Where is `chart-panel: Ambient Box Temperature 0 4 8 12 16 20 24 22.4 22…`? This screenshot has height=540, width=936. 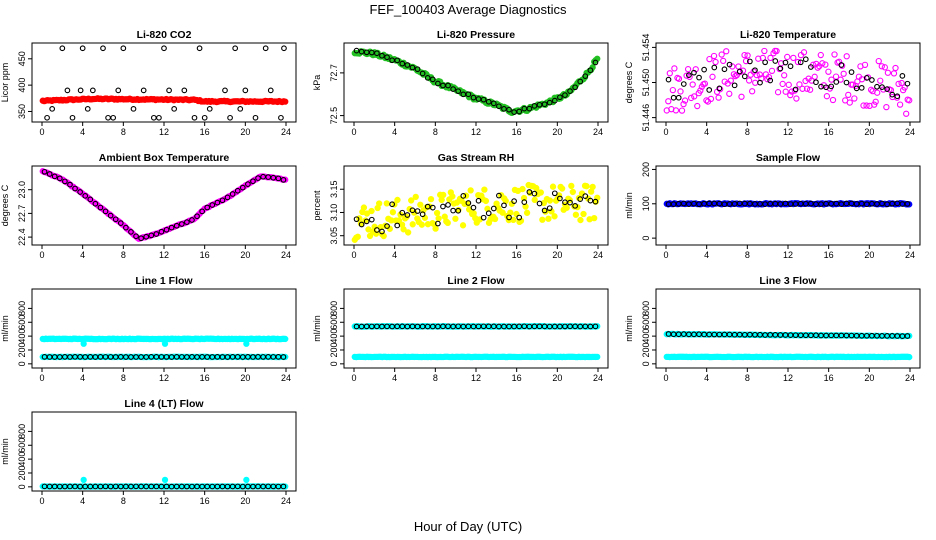
chart-panel: Ambient Box Temperature 0 4 8 12 16 20 24 22.4 22… is located at coordinates (148, 206).